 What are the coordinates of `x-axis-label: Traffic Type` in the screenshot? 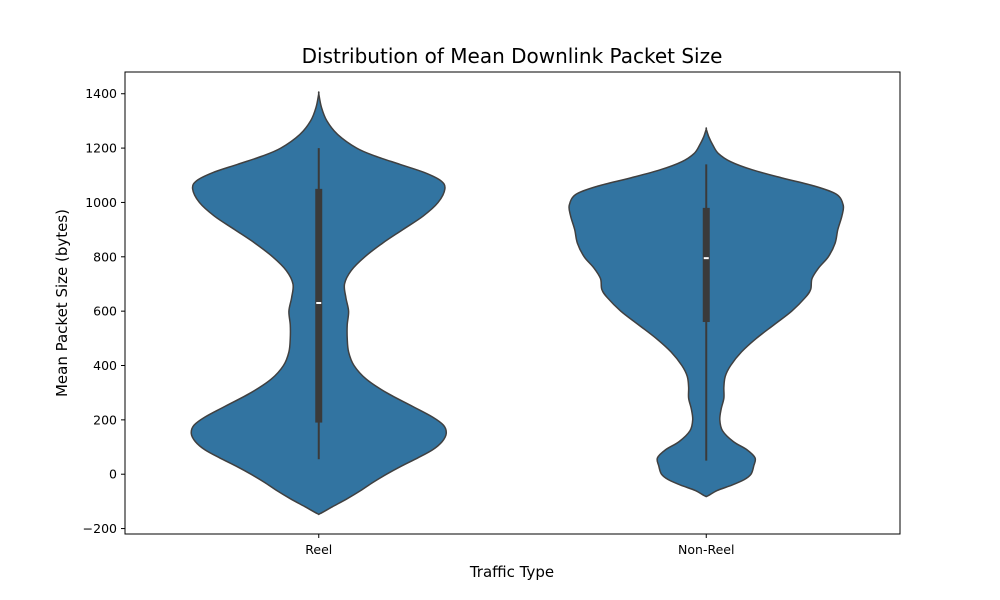 It's located at (511, 572).